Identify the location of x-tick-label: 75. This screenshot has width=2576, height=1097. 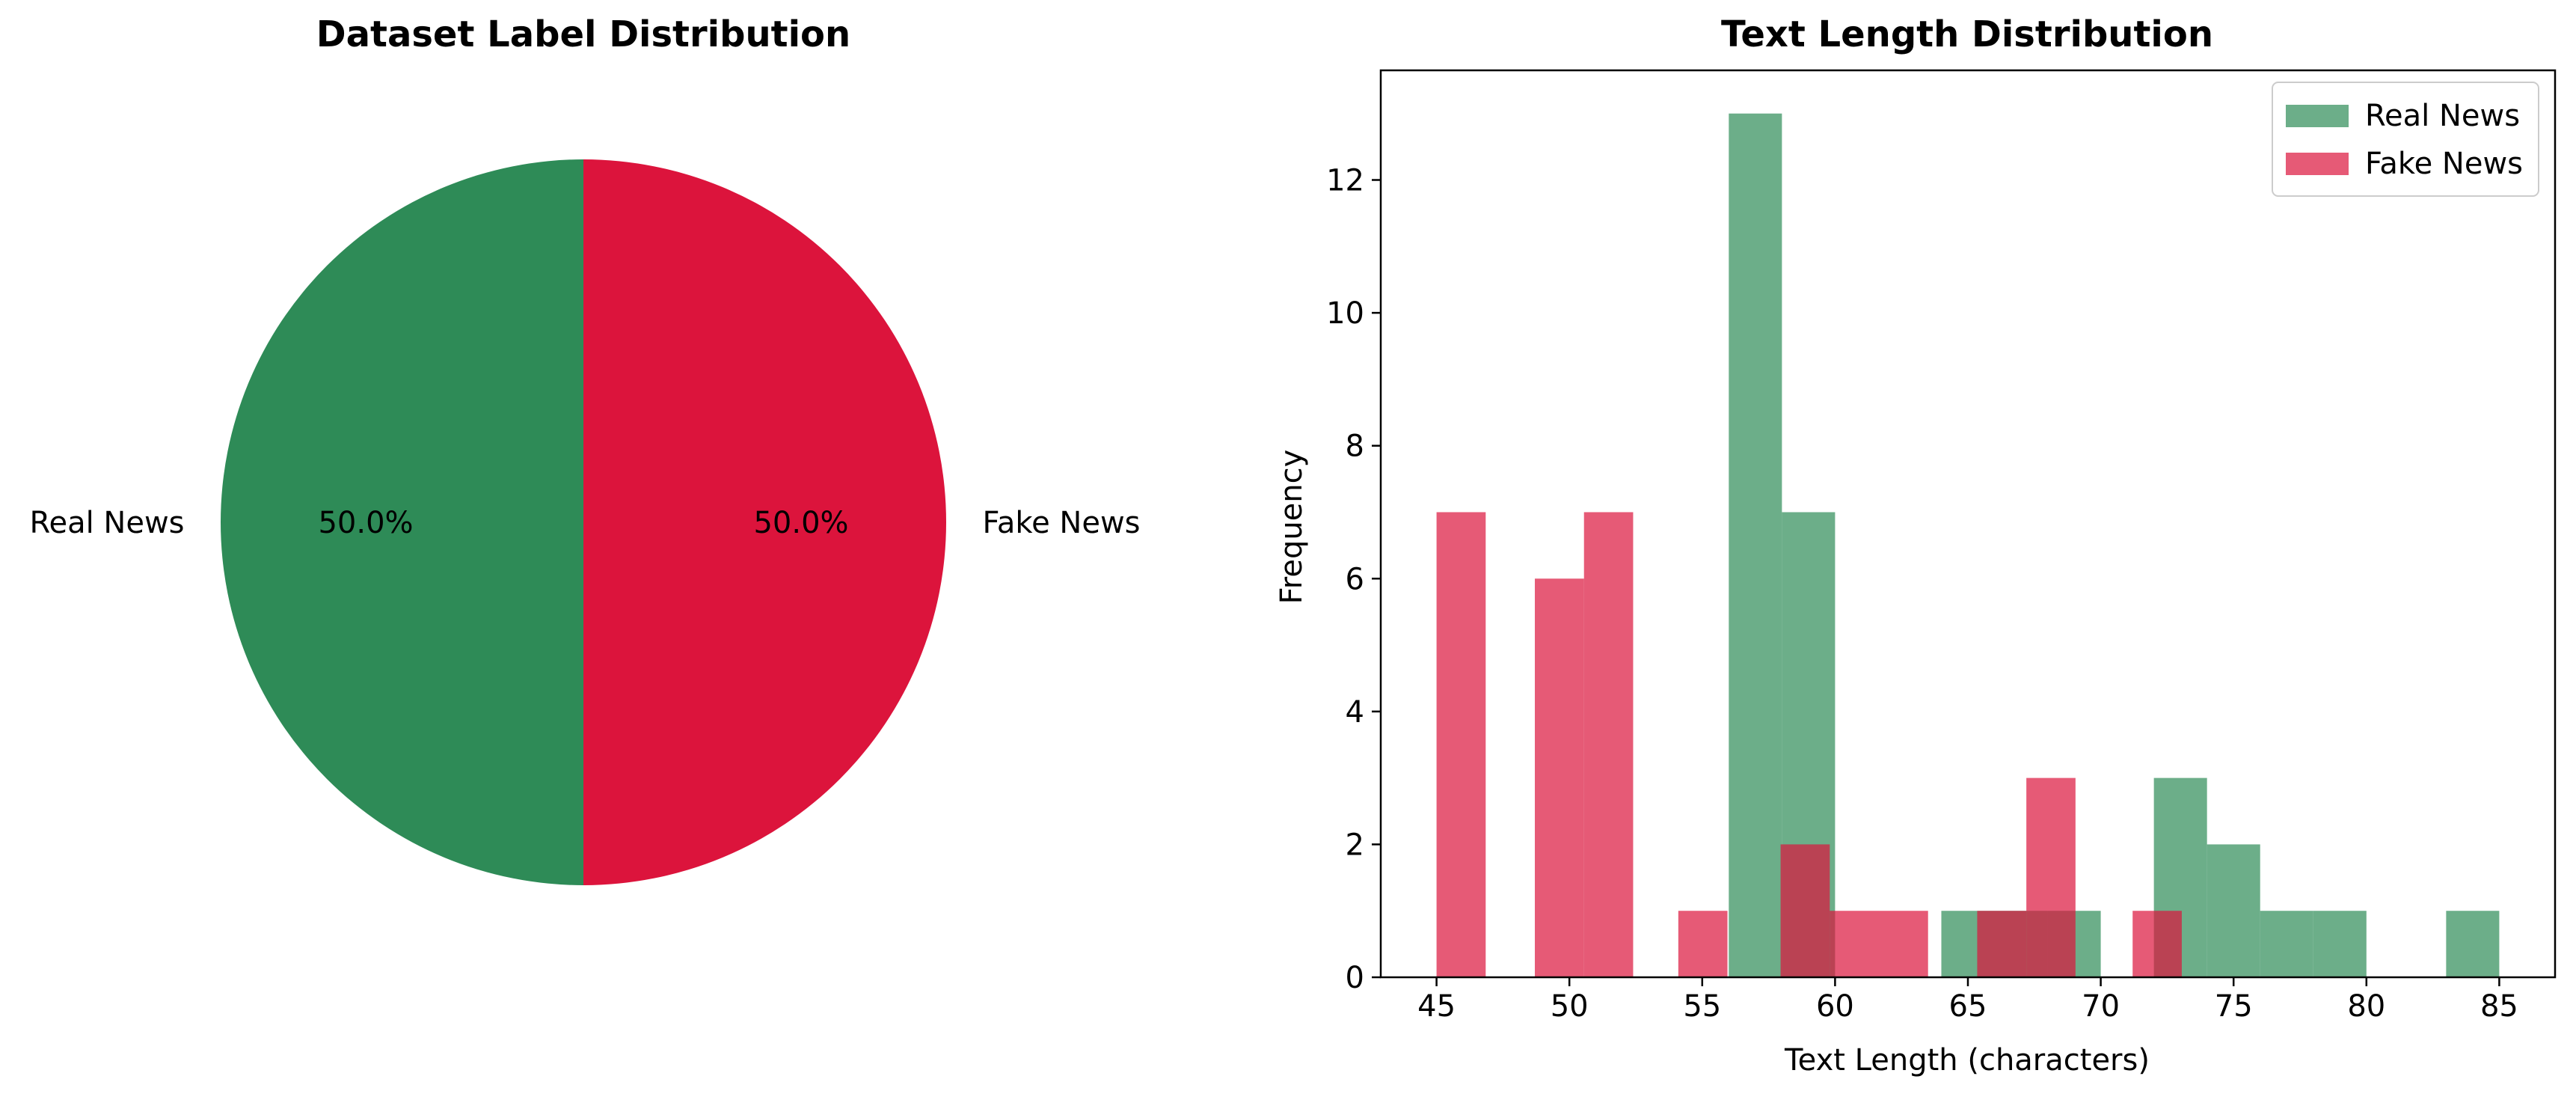
(2234, 1006).